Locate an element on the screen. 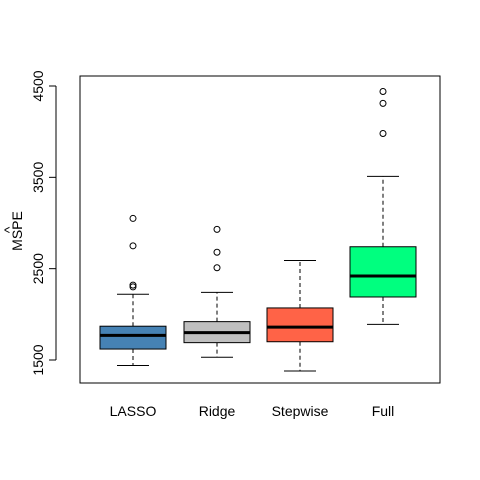  x-category-label: Stepwise is located at coordinates (300, 411).